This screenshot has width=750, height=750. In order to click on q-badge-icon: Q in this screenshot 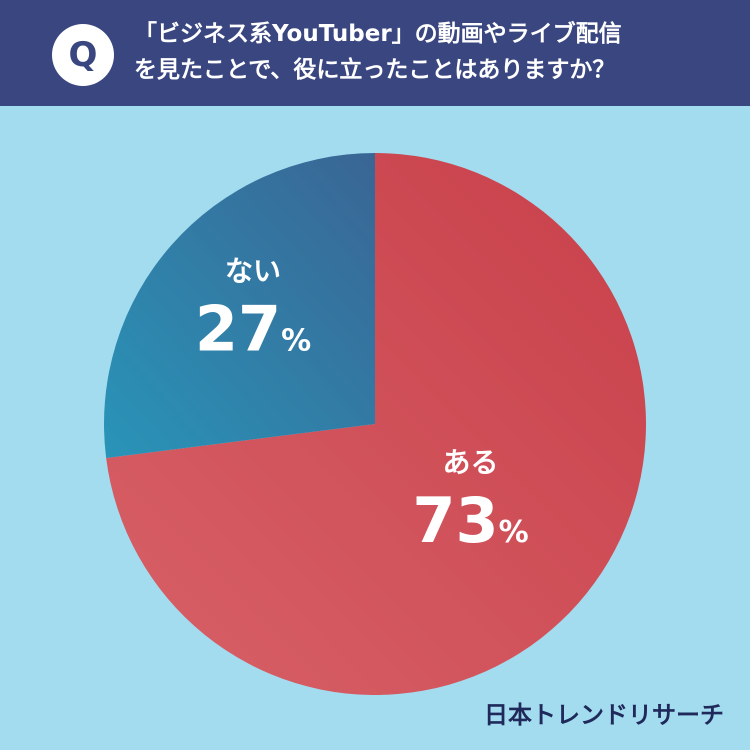, I will do `click(83, 55)`.